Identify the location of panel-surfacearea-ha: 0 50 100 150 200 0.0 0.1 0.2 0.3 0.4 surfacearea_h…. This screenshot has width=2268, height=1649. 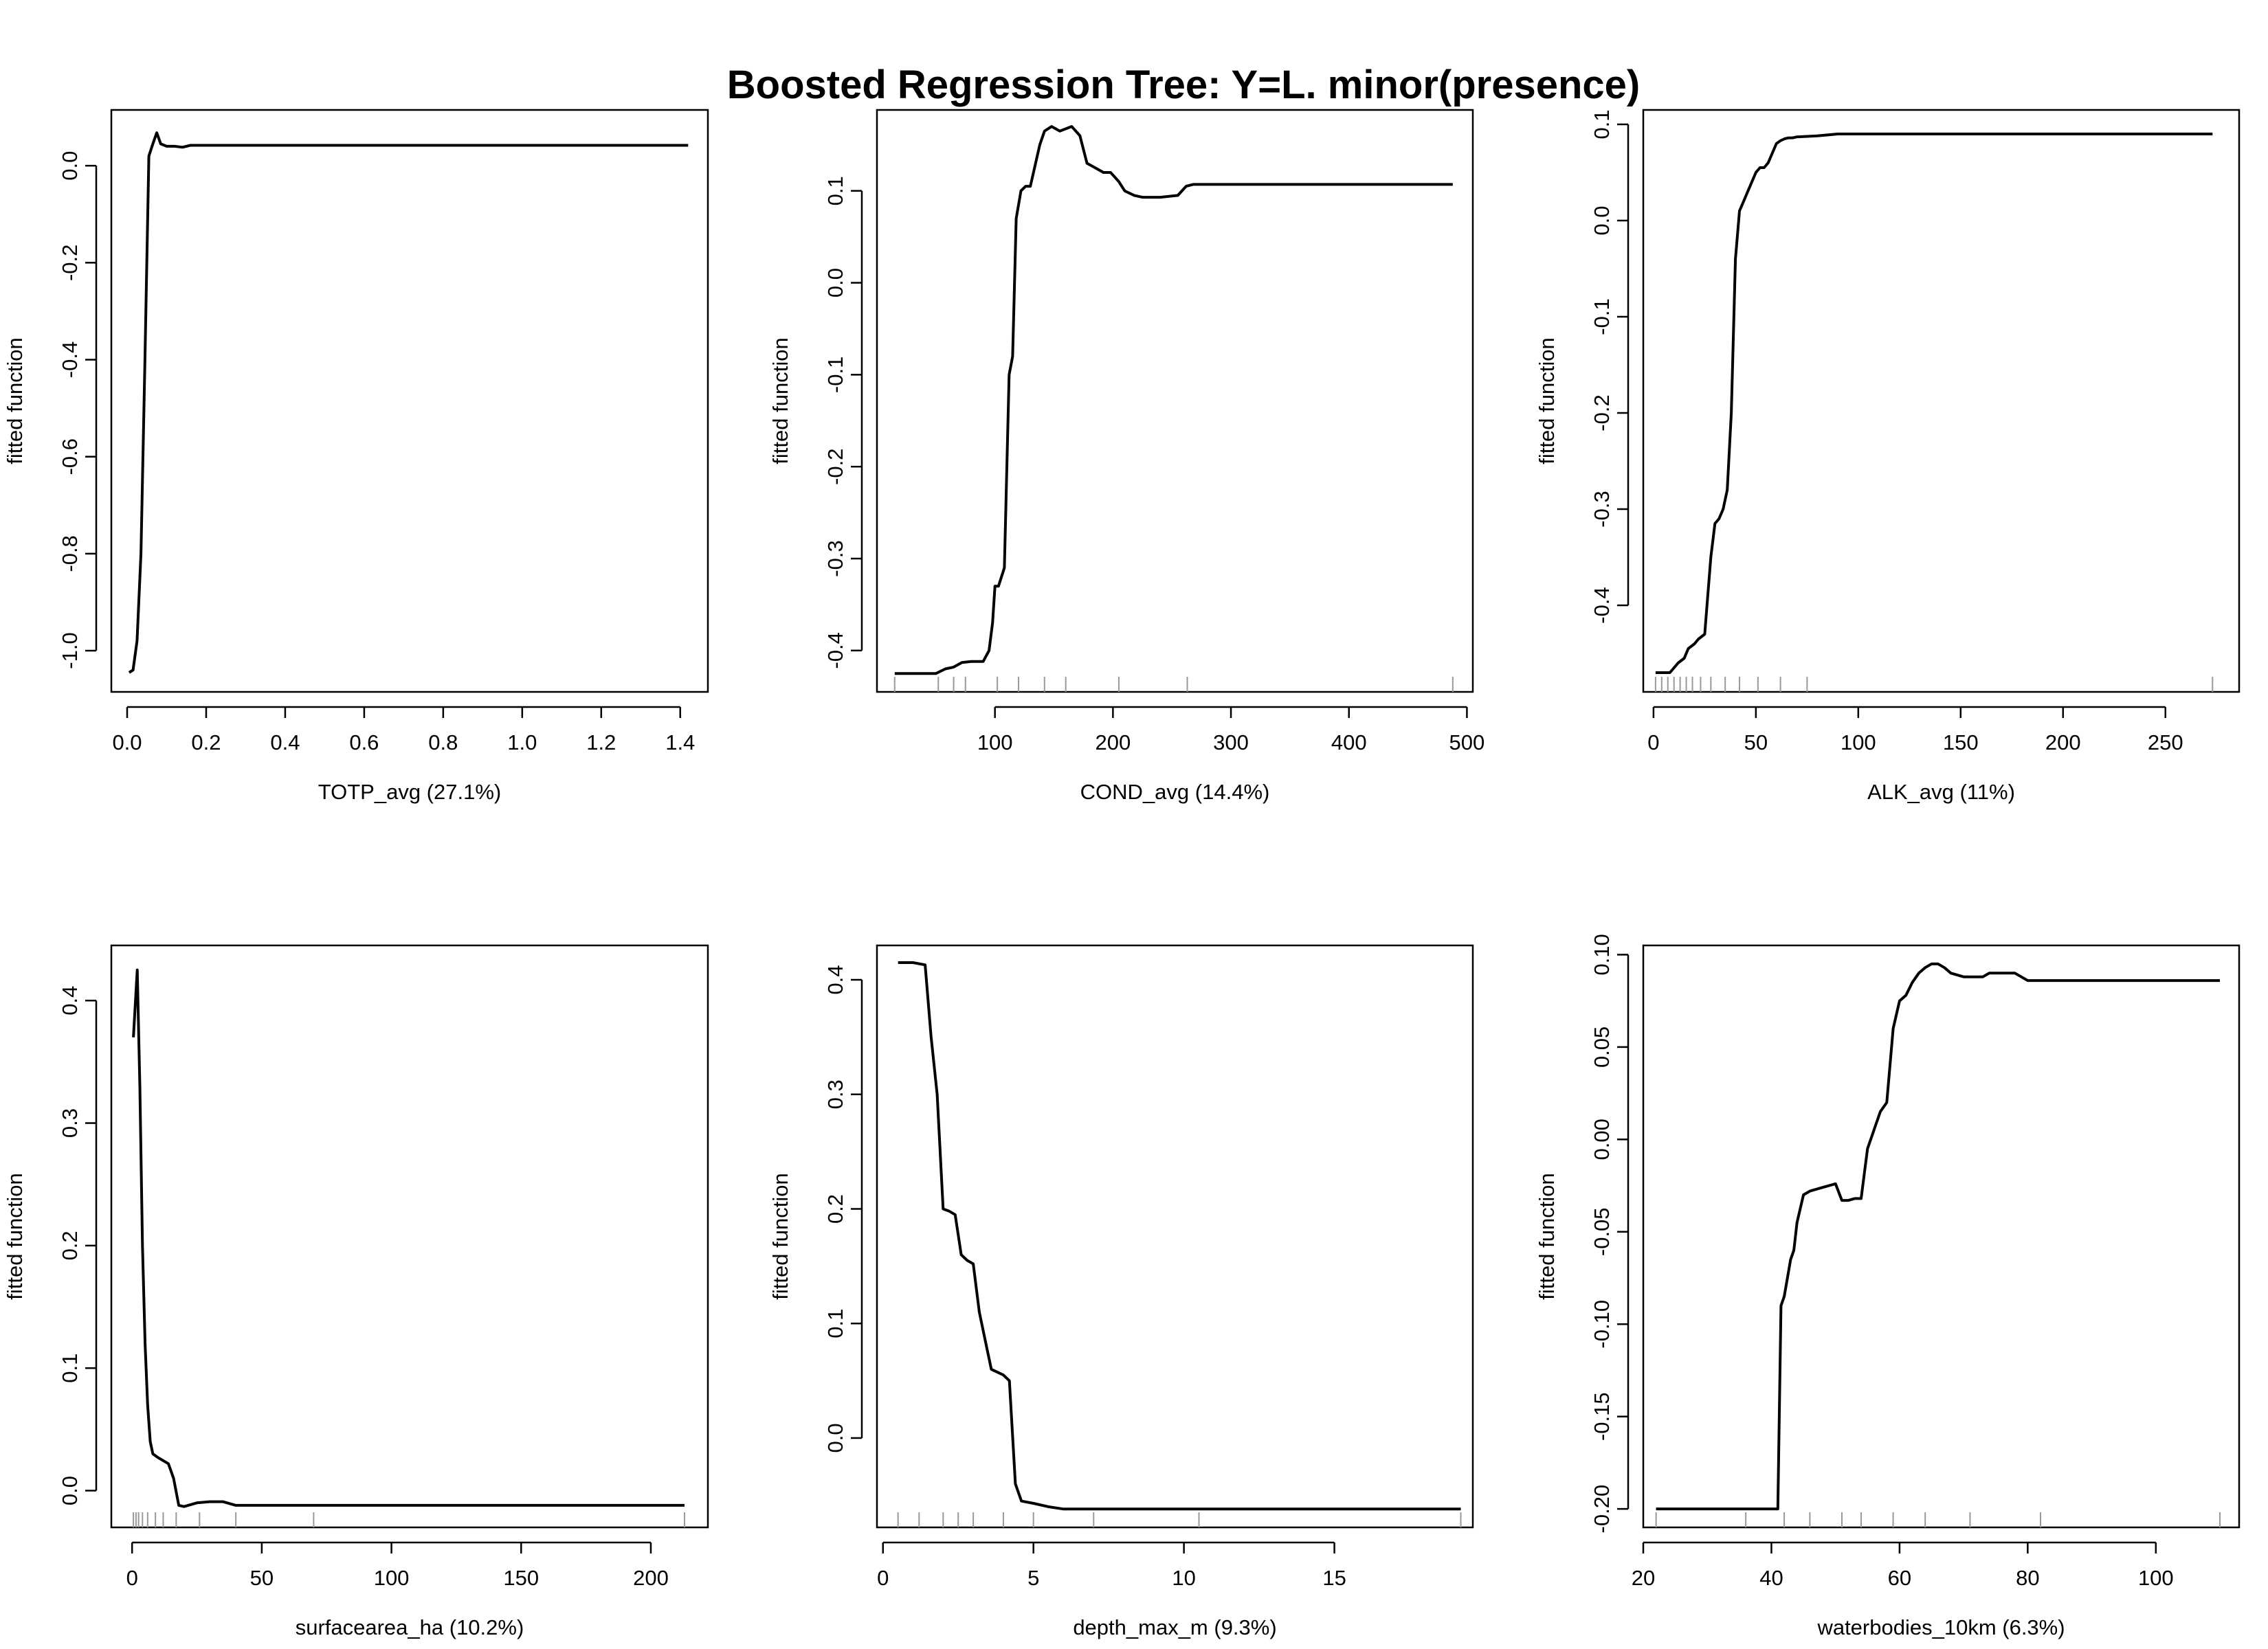
(356, 1291).